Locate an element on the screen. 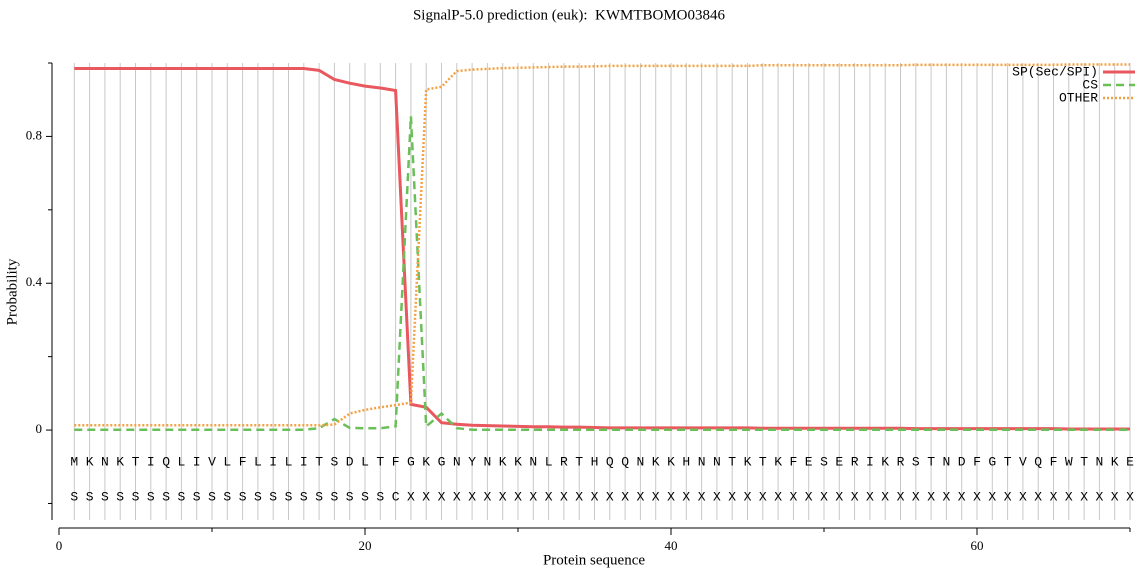 The image size is (1139, 572). residue: G is located at coordinates (992, 461).